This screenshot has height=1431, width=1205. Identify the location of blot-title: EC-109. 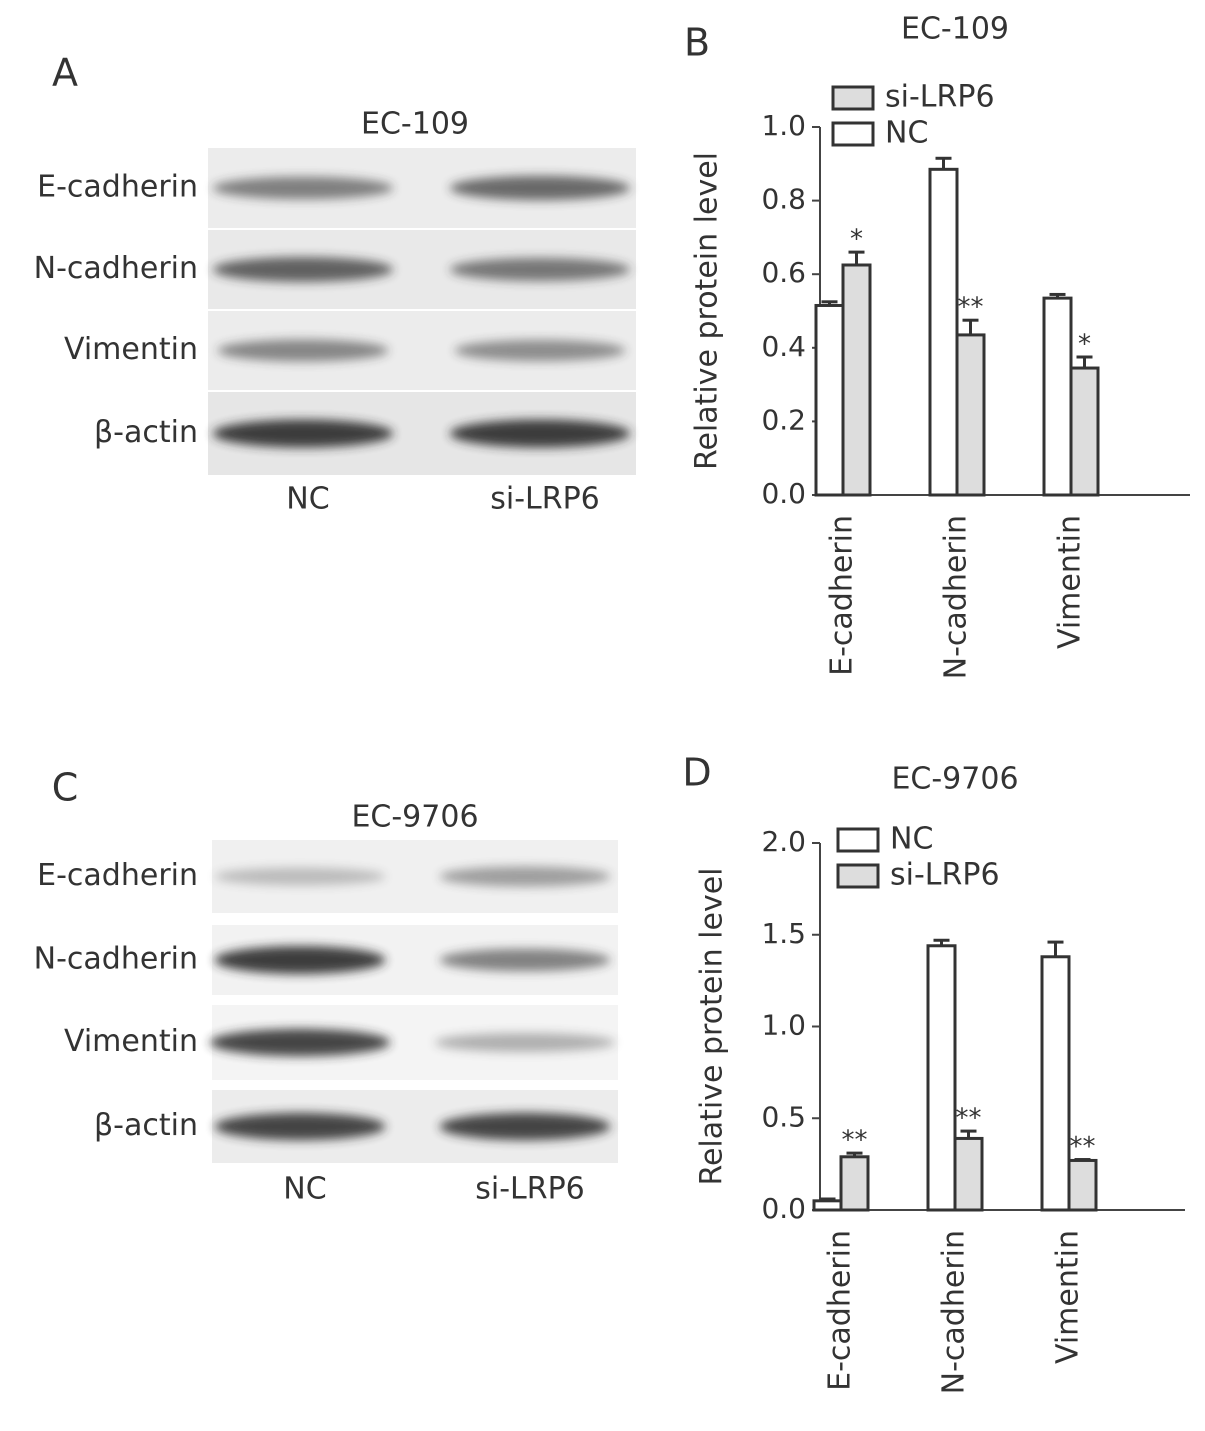
(415, 124).